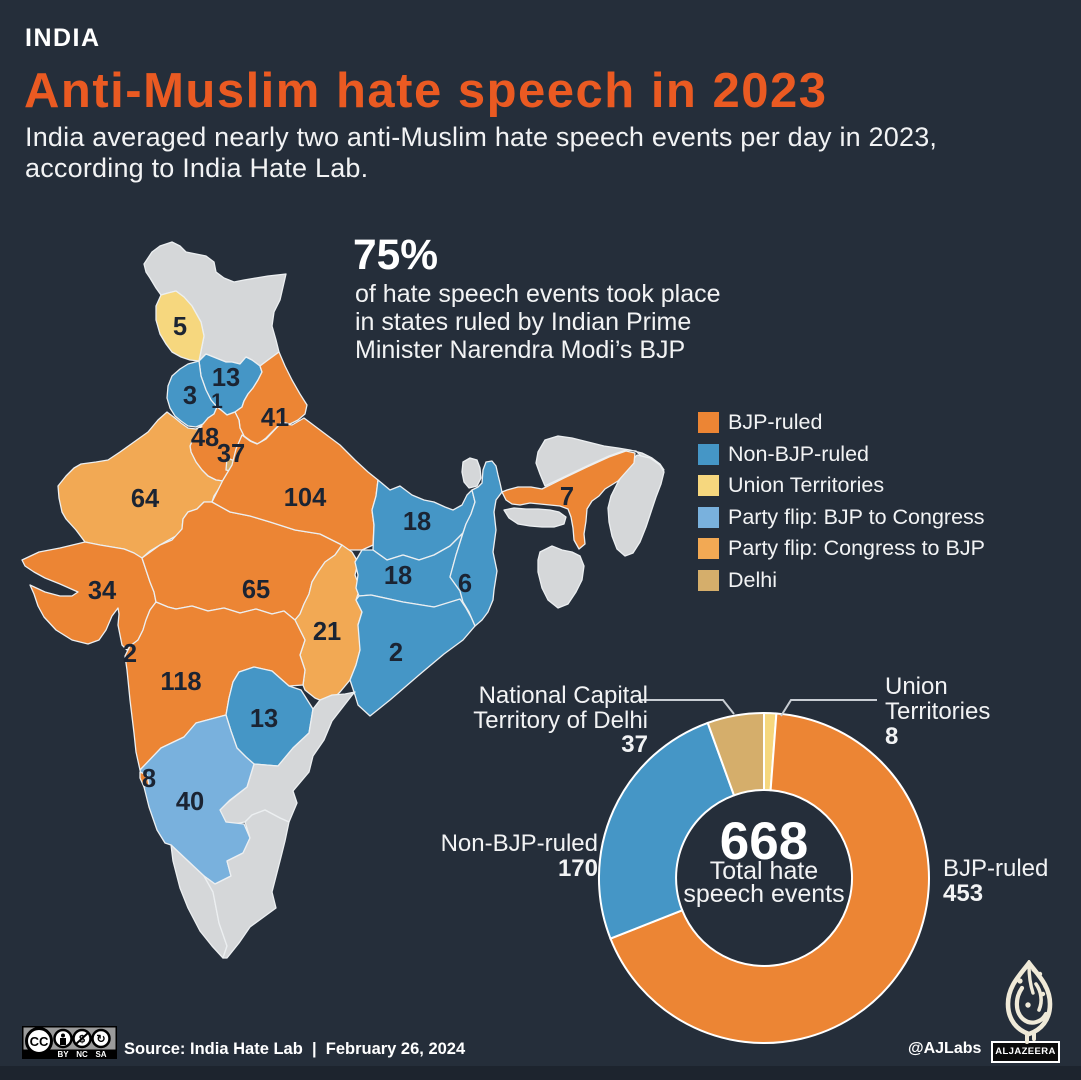 The image size is (1081, 1080). Describe the element at coordinates (305, 498) in the screenshot. I see `svg-text: 104` at that location.